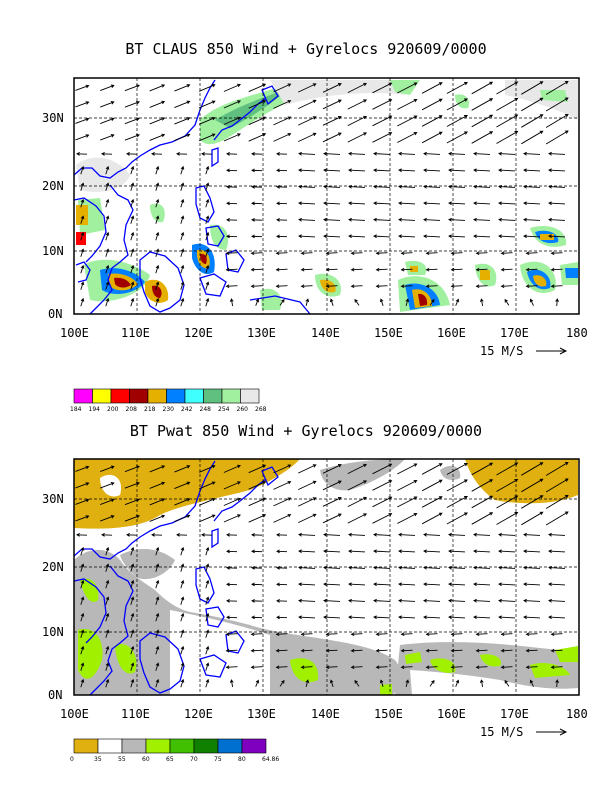 The width and height of the screenshot is (612, 792). I want to click on panel1-colorbar: 184 194 200 208 218 230 242 248 254 260 268, so click(168, 400).